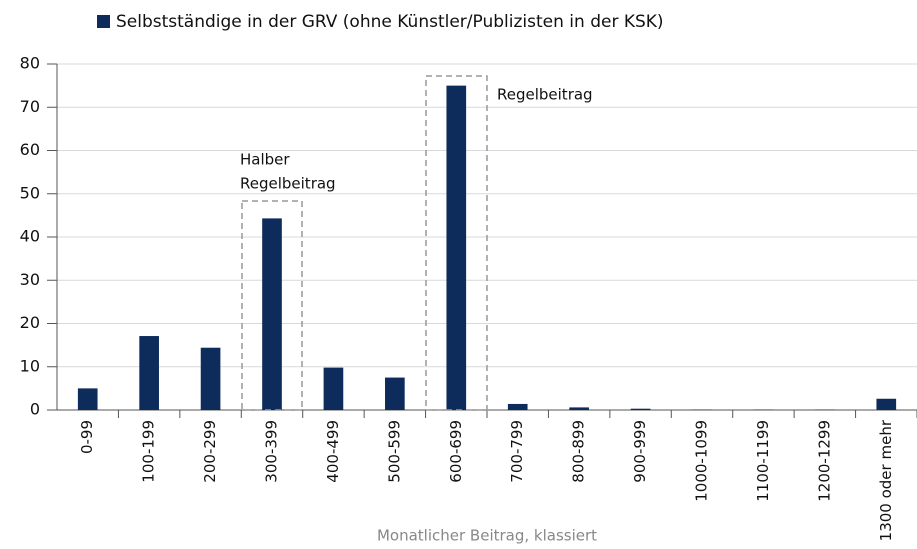  Describe the element at coordinates (763, 461) in the screenshot. I see `x-tick-label: 1100-1199` at that location.